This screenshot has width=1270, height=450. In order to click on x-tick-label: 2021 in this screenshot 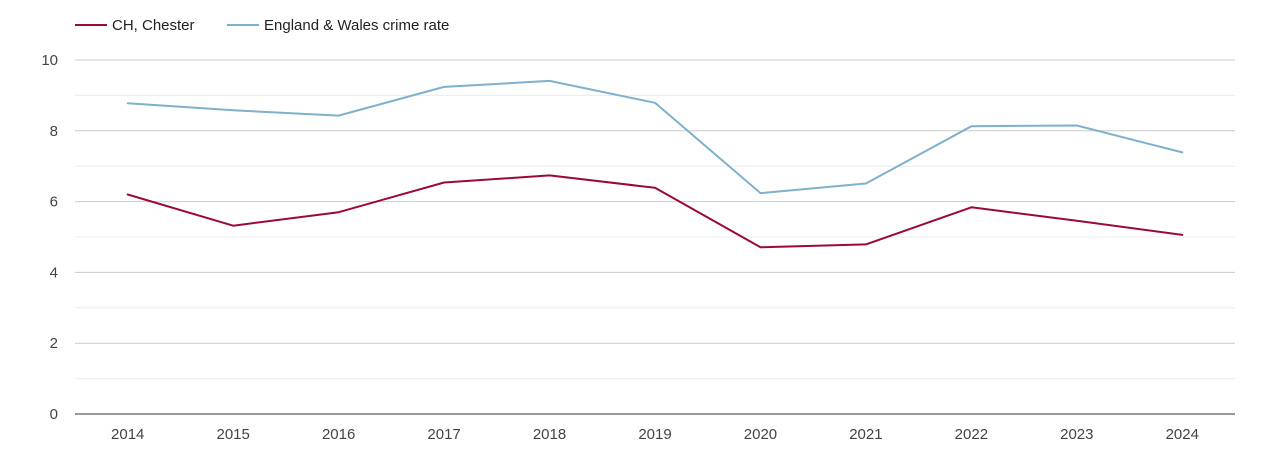, I will do `click(865, 434)`.